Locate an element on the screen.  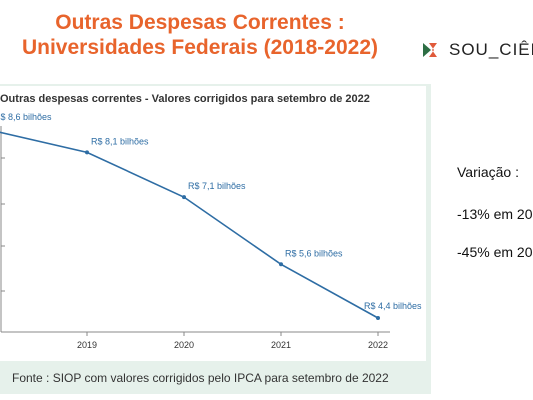
data-label: R$ 4,4 bilhões is located at coordinates (393, 306).